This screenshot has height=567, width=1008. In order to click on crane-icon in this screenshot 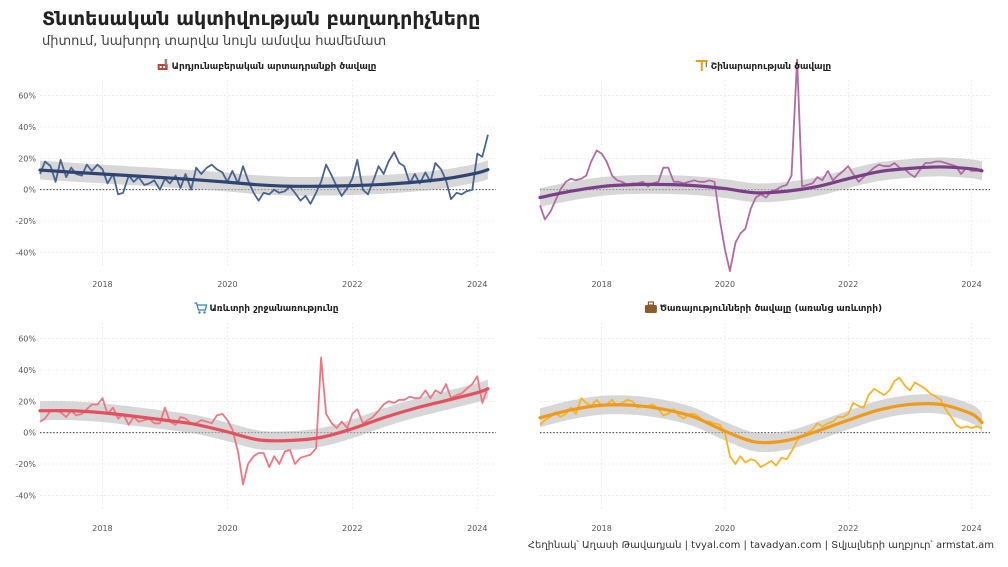, I will do `click(701, 65)`.